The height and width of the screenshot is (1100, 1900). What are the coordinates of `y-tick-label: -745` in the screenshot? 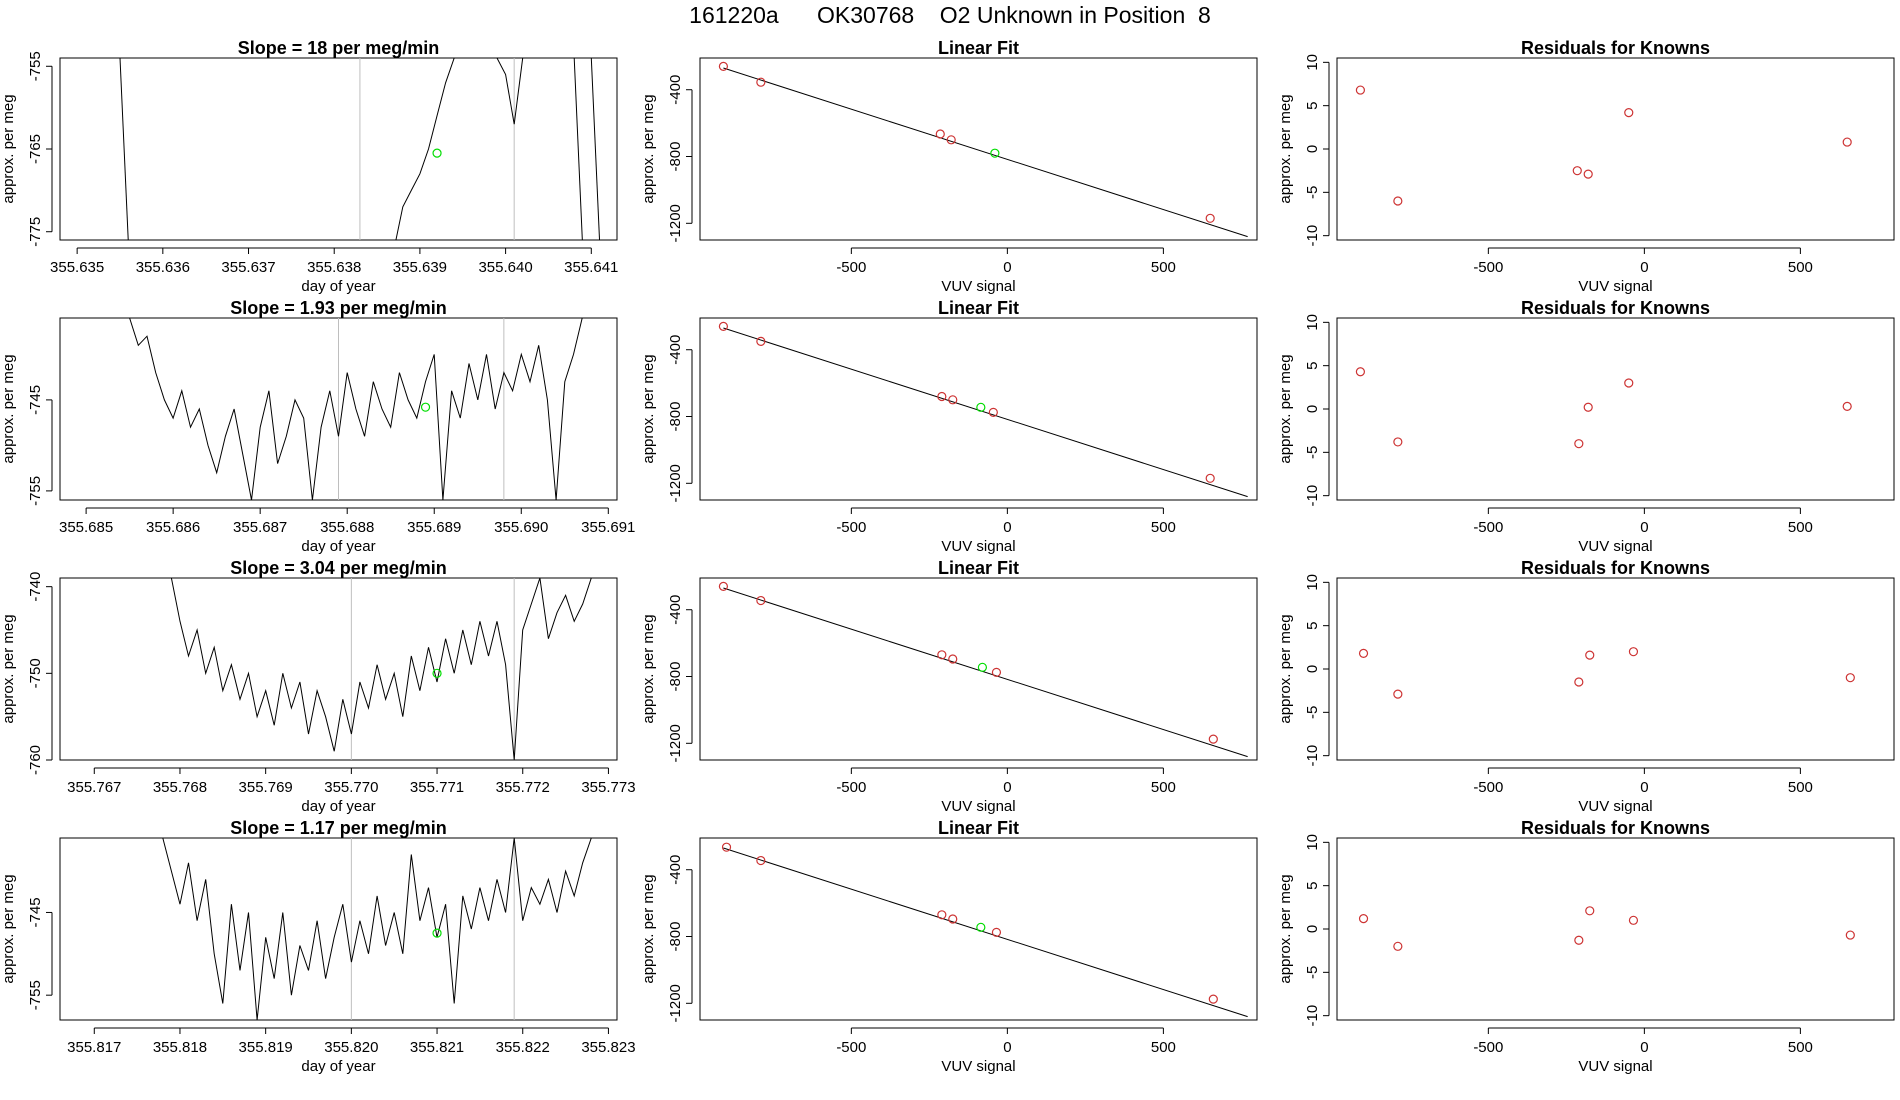 It's located at (35, 912).